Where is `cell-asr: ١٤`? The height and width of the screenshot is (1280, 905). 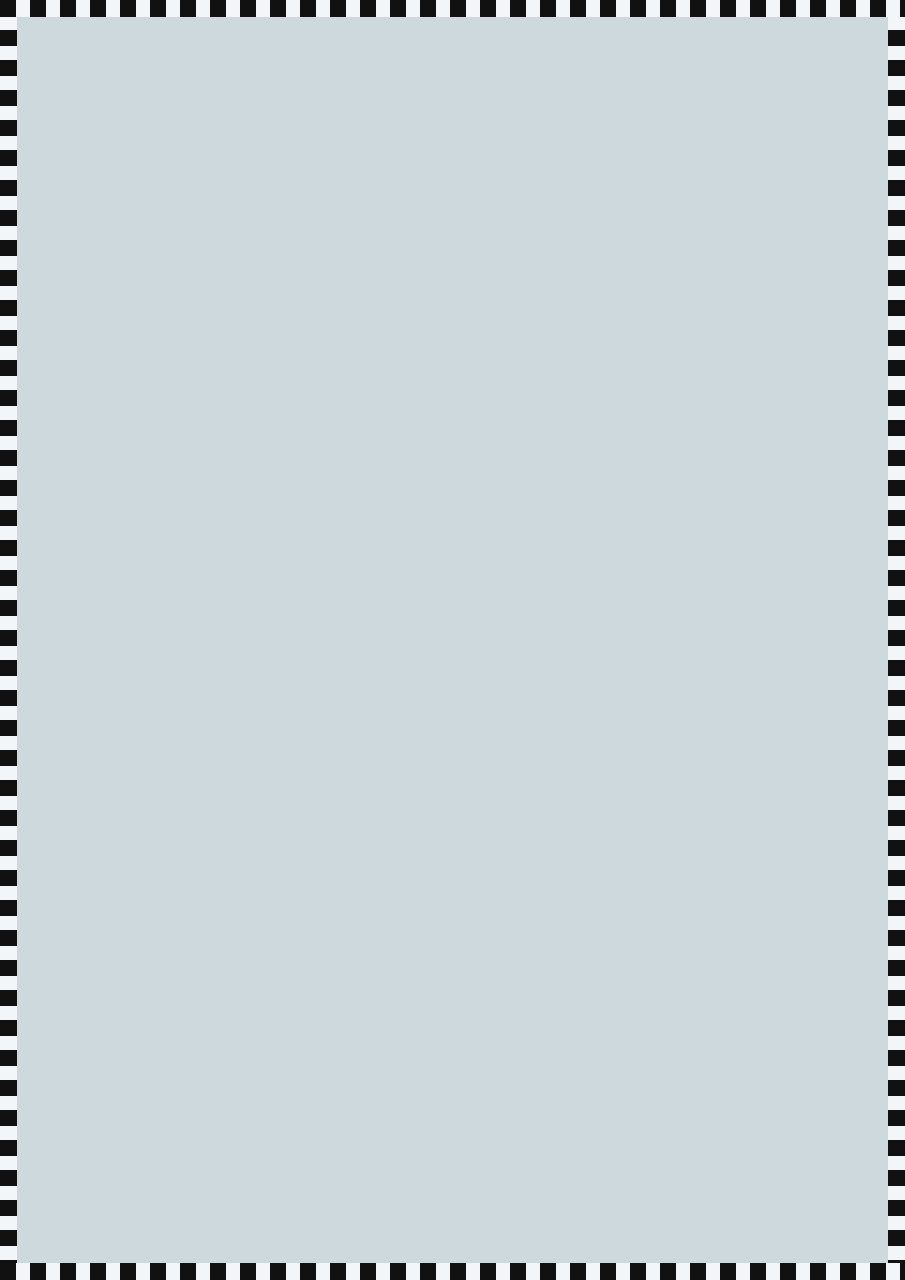
cell-asr: ١٤ is located at coordinates (691, 564).